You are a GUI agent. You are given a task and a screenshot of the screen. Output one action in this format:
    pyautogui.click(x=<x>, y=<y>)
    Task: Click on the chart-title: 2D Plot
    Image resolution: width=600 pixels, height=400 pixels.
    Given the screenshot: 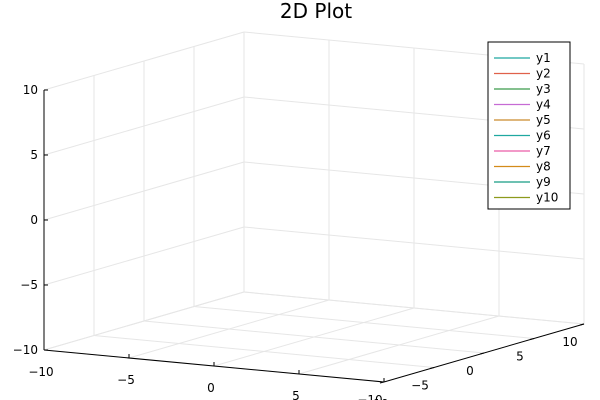 What is the action you would take?
    pyautogui.click(x=316, y=11)
    